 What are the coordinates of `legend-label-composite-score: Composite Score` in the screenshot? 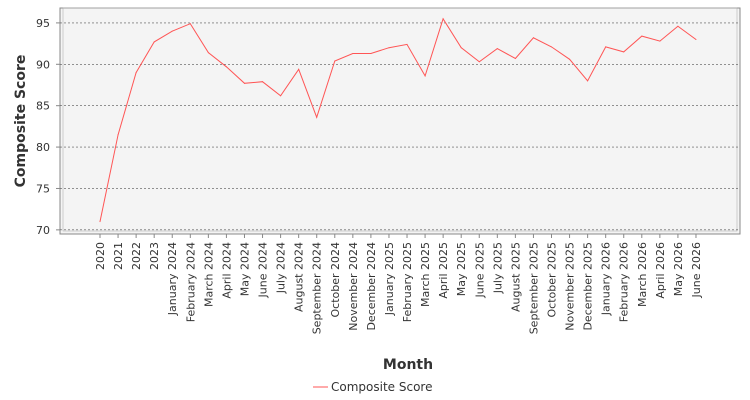 It's located at (381, 387).